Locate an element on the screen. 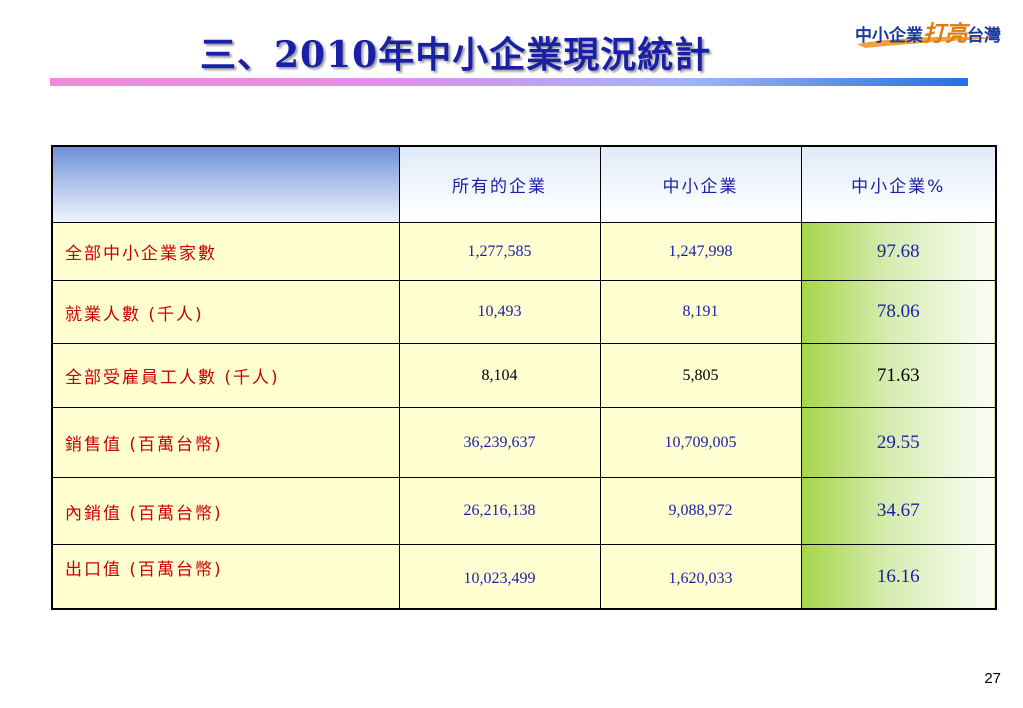  logo-text-part1: 中小企業 is located at coordinates (889, 36).